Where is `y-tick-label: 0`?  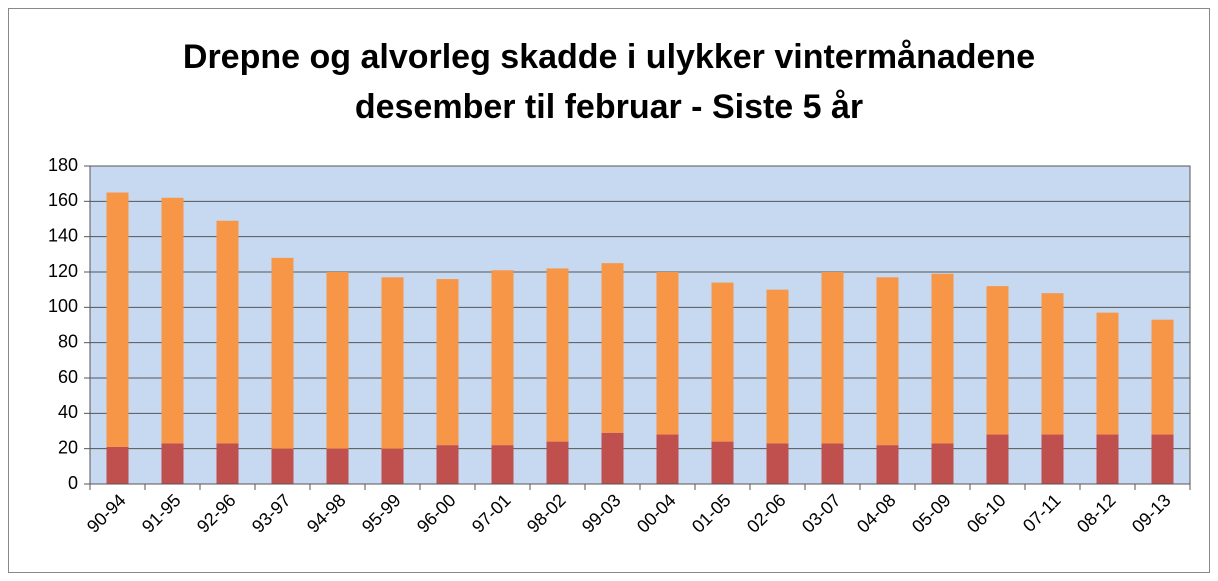 y-tick-label: 0 is located at coordinates (73, 483).